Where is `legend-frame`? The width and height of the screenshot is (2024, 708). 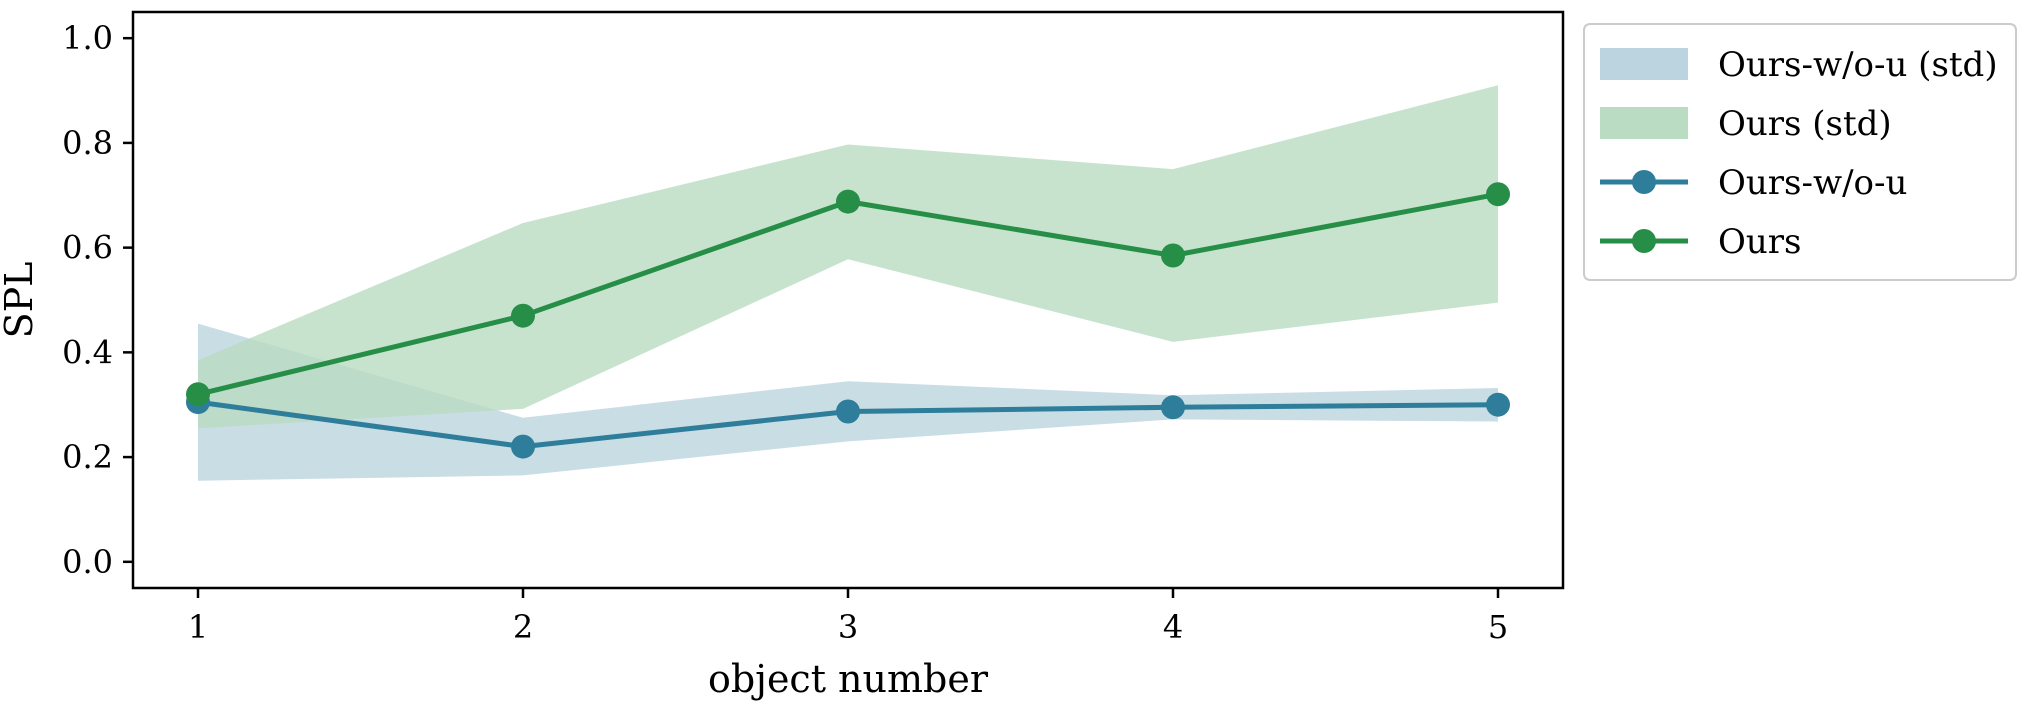
legend-frame is located at coordinates (1800, 152).